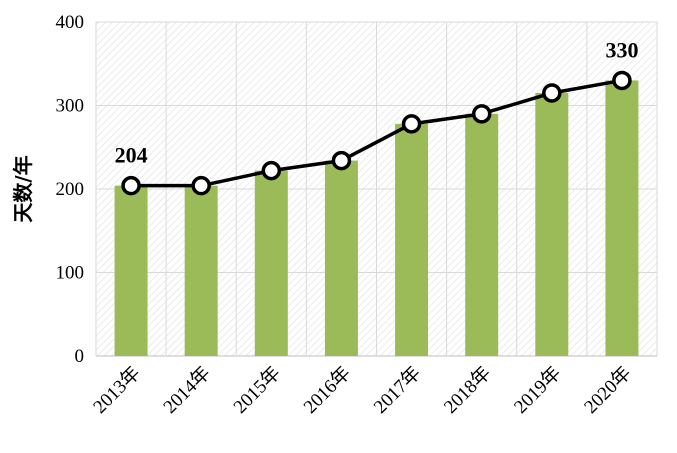  Describe the element at coordinates (621, 49) in the screenshot. I see `data-label: 330` at that location.